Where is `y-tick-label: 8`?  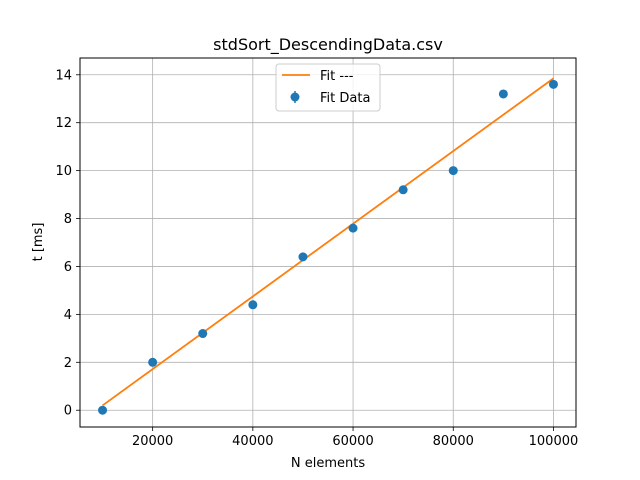
y-tick-label: 8 is located at coordinates (68, 219).